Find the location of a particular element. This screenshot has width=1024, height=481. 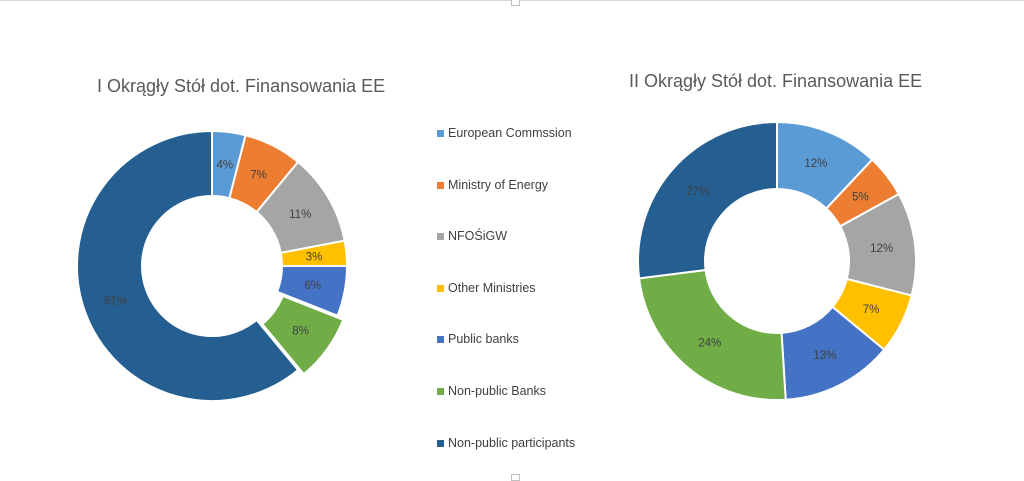

legend-label: Public banks is located at coordinates (483, 339).